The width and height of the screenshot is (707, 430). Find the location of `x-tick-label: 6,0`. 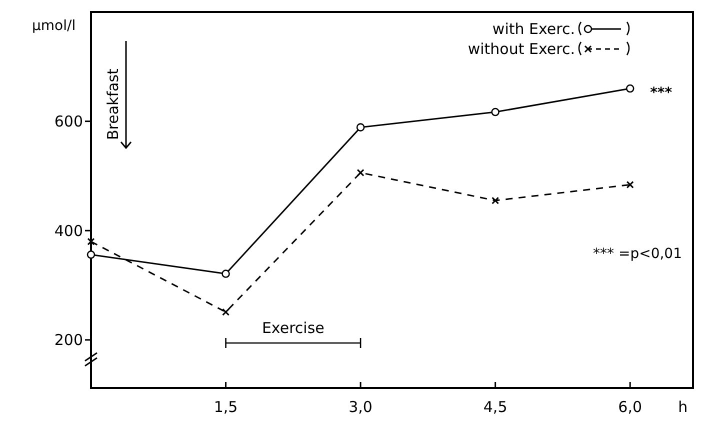

x-tick-label: 6,0 is located at coordinates (630, 407).